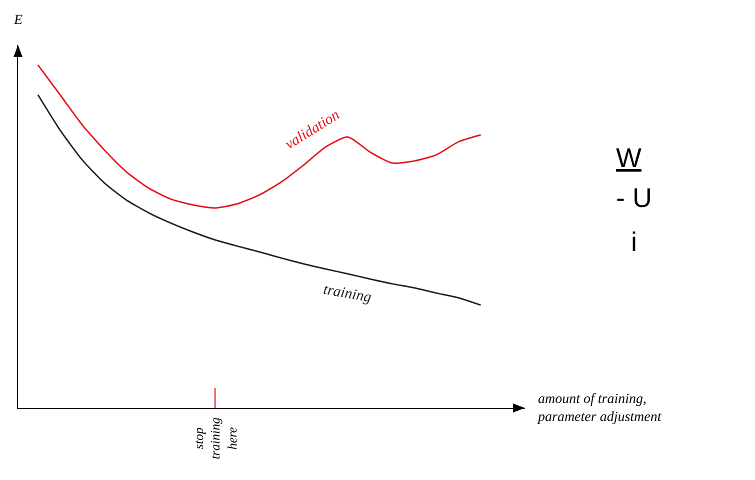 The height and width of the screenshot is (480, 755). What do you see at coordinates (634, 198) in the screenshot?
I see `text: - U` at bounding box center [634, 198].